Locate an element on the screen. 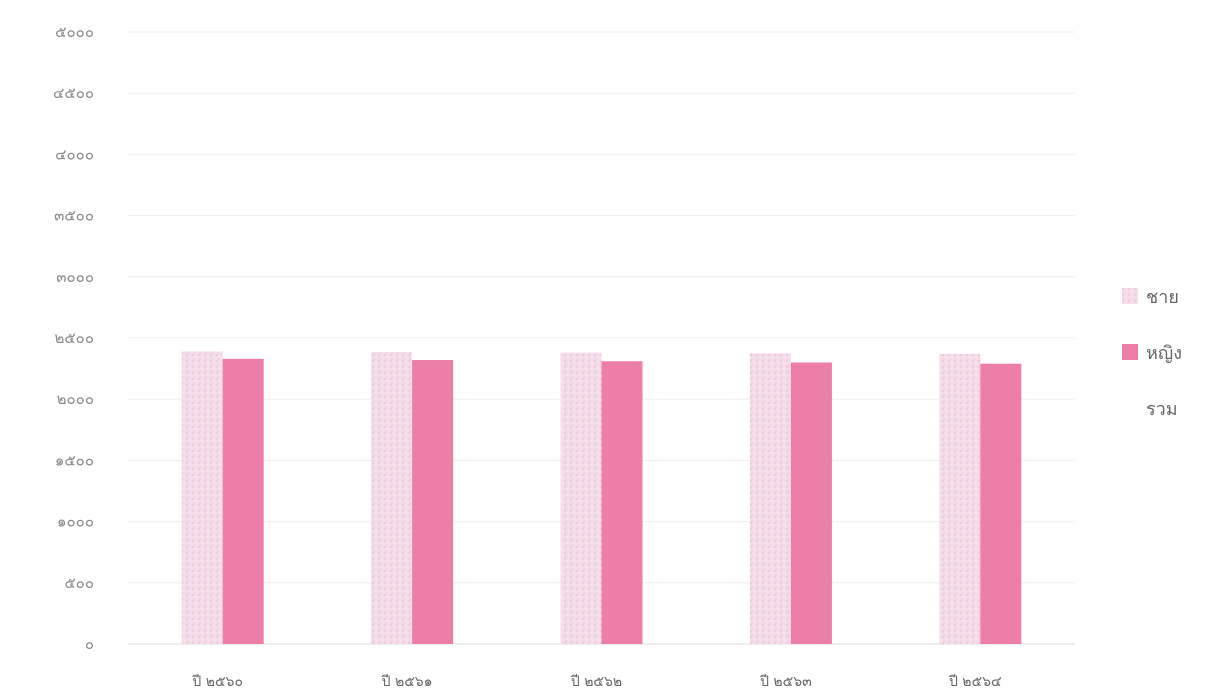 The width and height of the screenshot is (1208, 700). legend-item: ชาย is located at coordinates (1150, 297).